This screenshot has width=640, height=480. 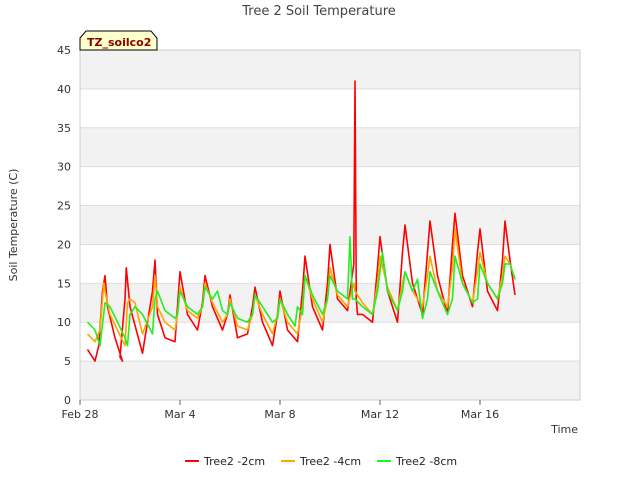 I want to click on x-tick-label: Mar 12, so click(x=380, y=414).